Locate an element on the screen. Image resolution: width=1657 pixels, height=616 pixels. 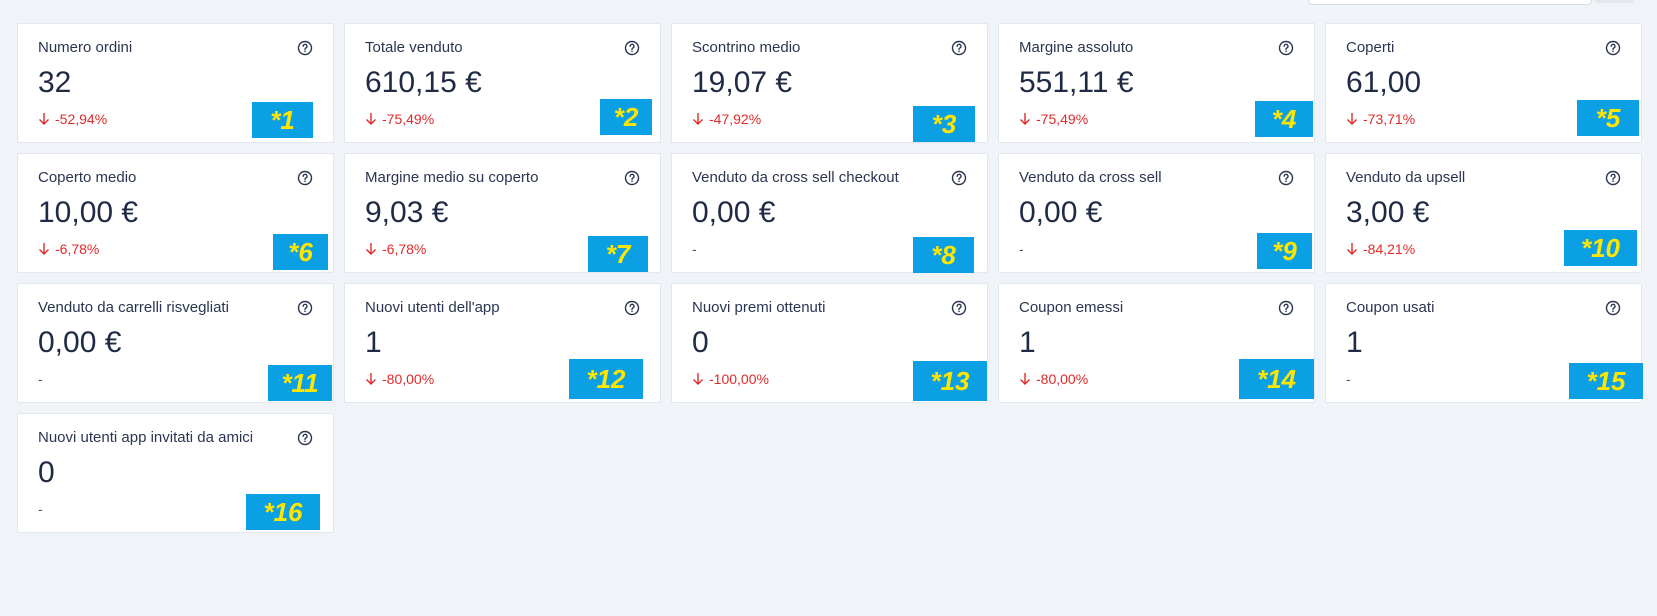
card-badge: *1 is located at coordinates (282, 120).